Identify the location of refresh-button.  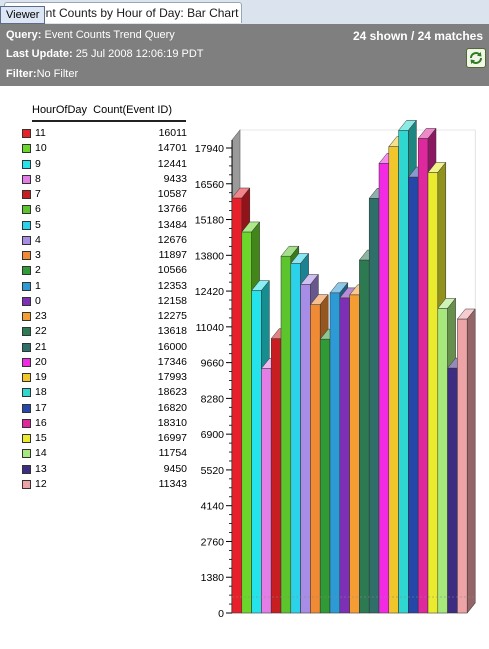
(476, 58).